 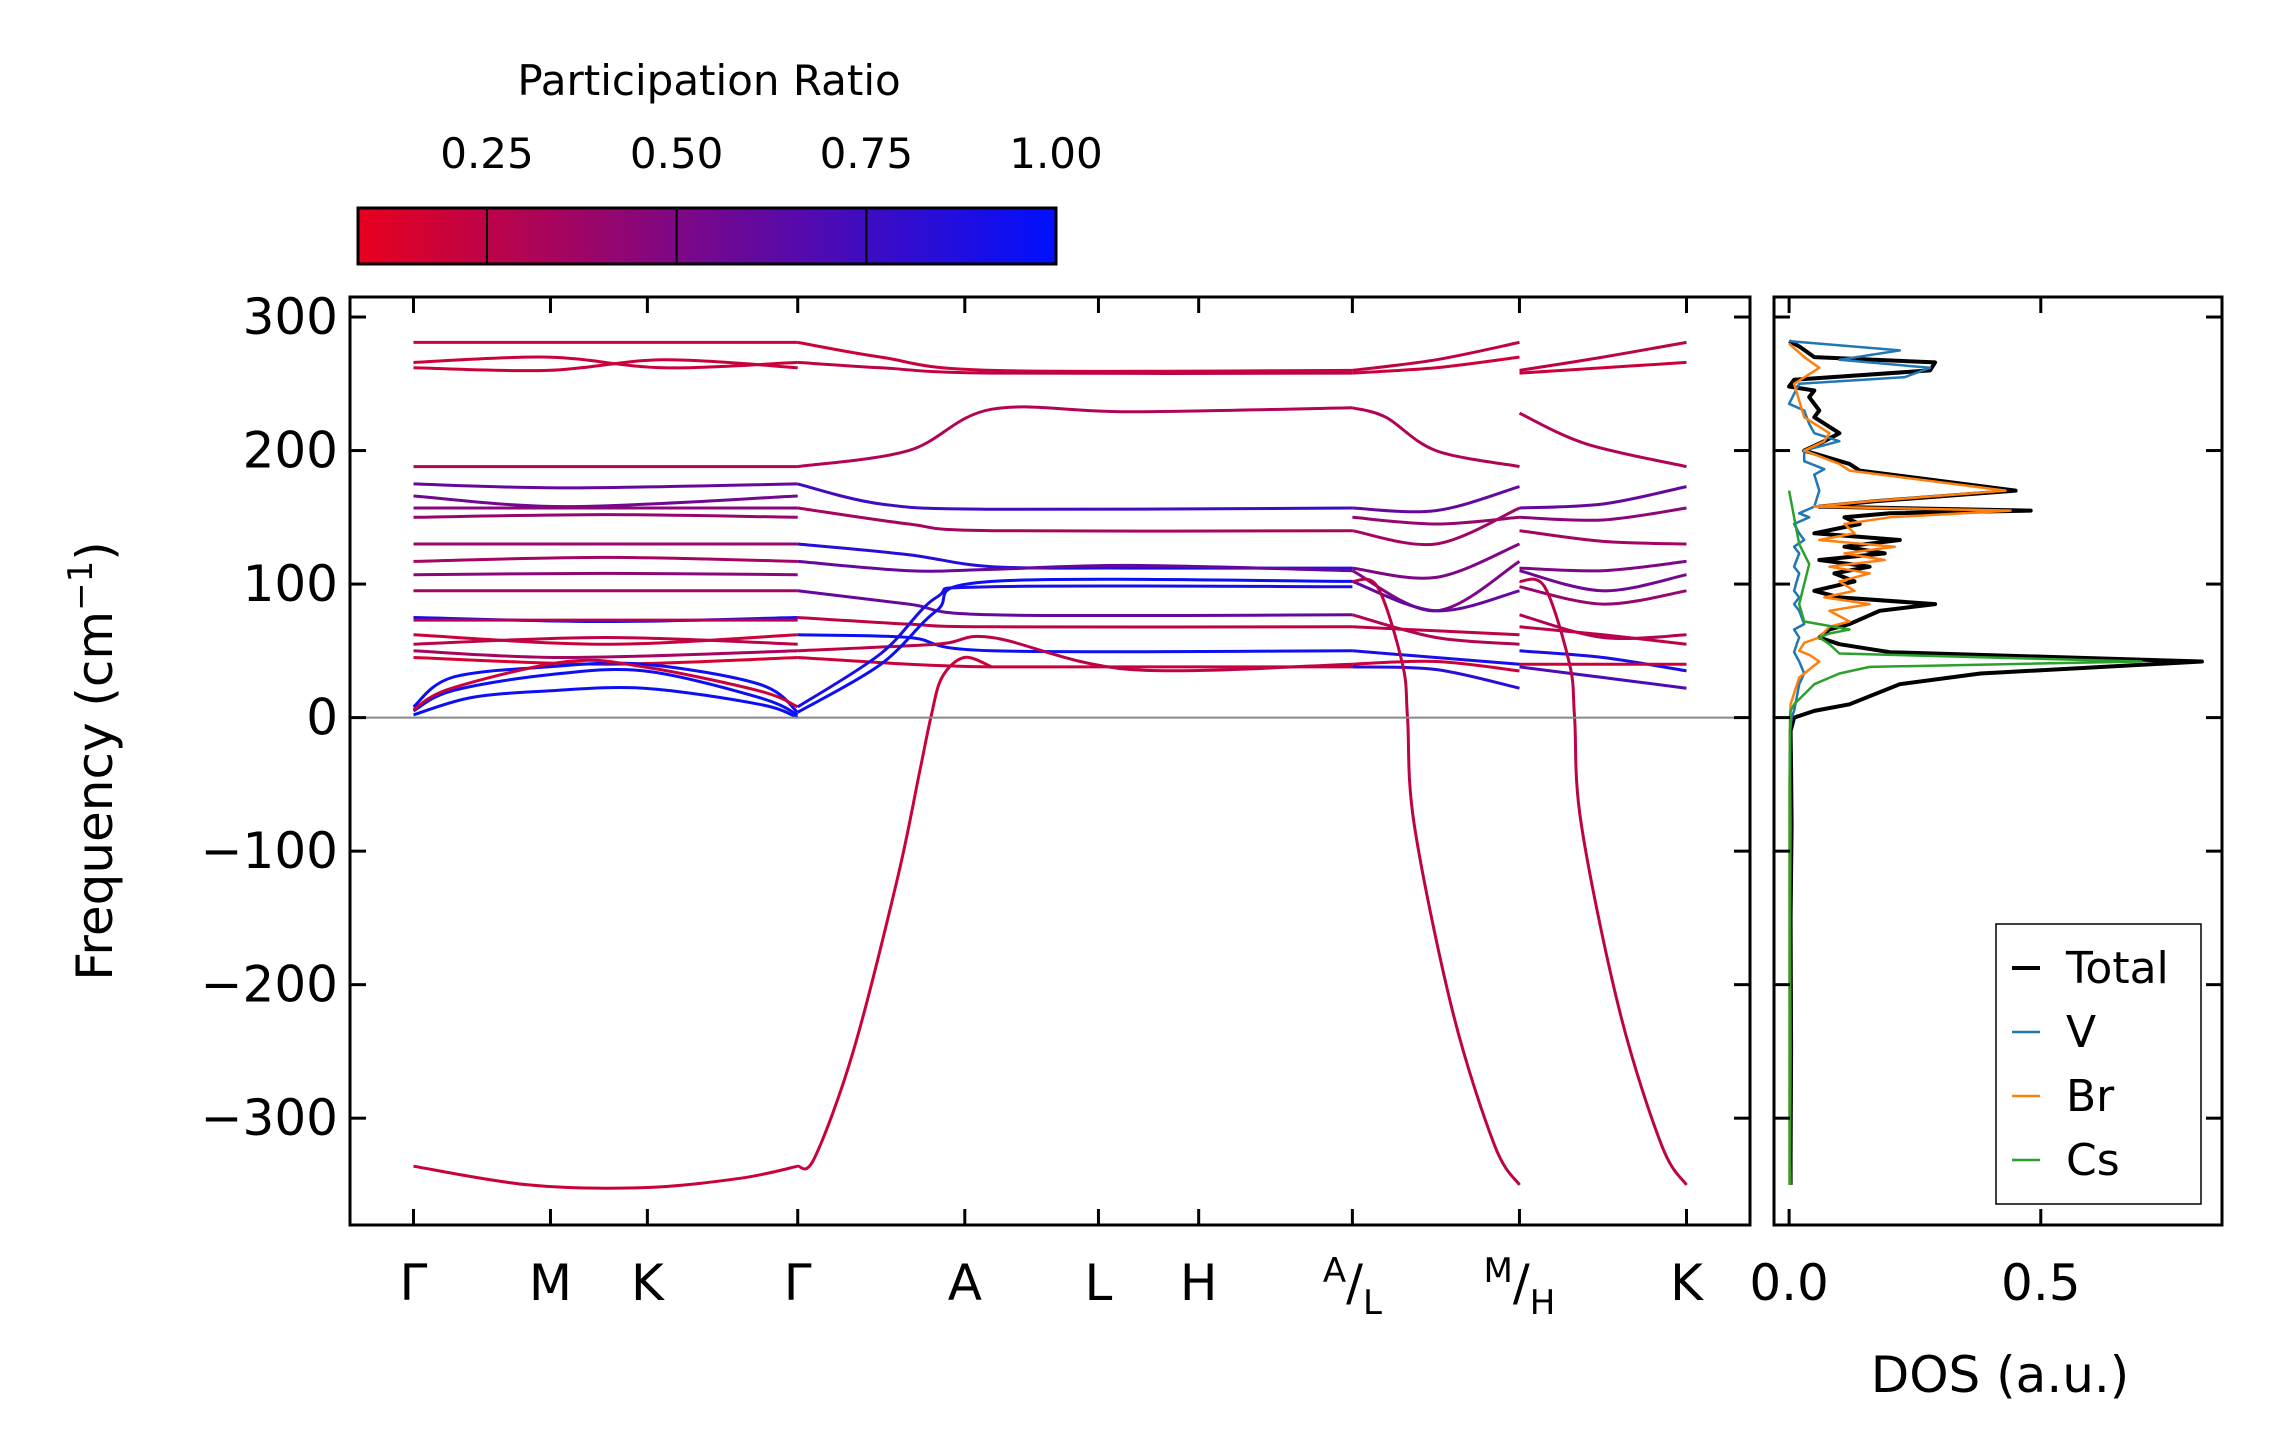 I want to click on colorbar-gradient, so click(x=707, y=236).